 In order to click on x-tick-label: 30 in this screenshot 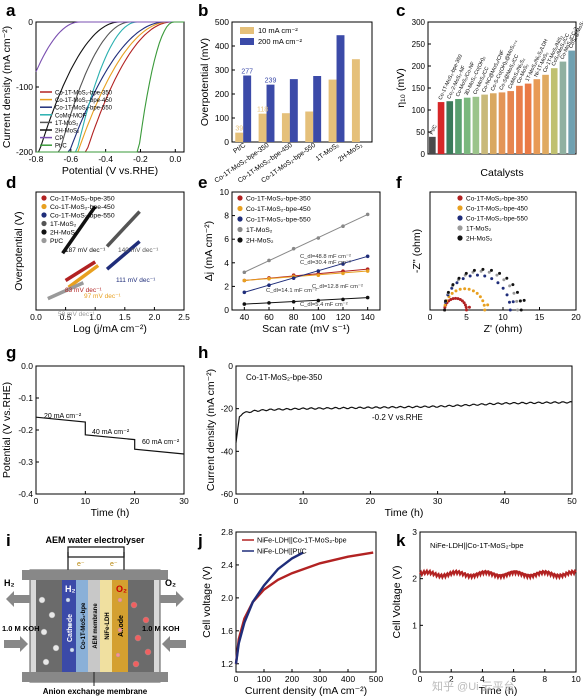, I will do `click(184, 501)`.